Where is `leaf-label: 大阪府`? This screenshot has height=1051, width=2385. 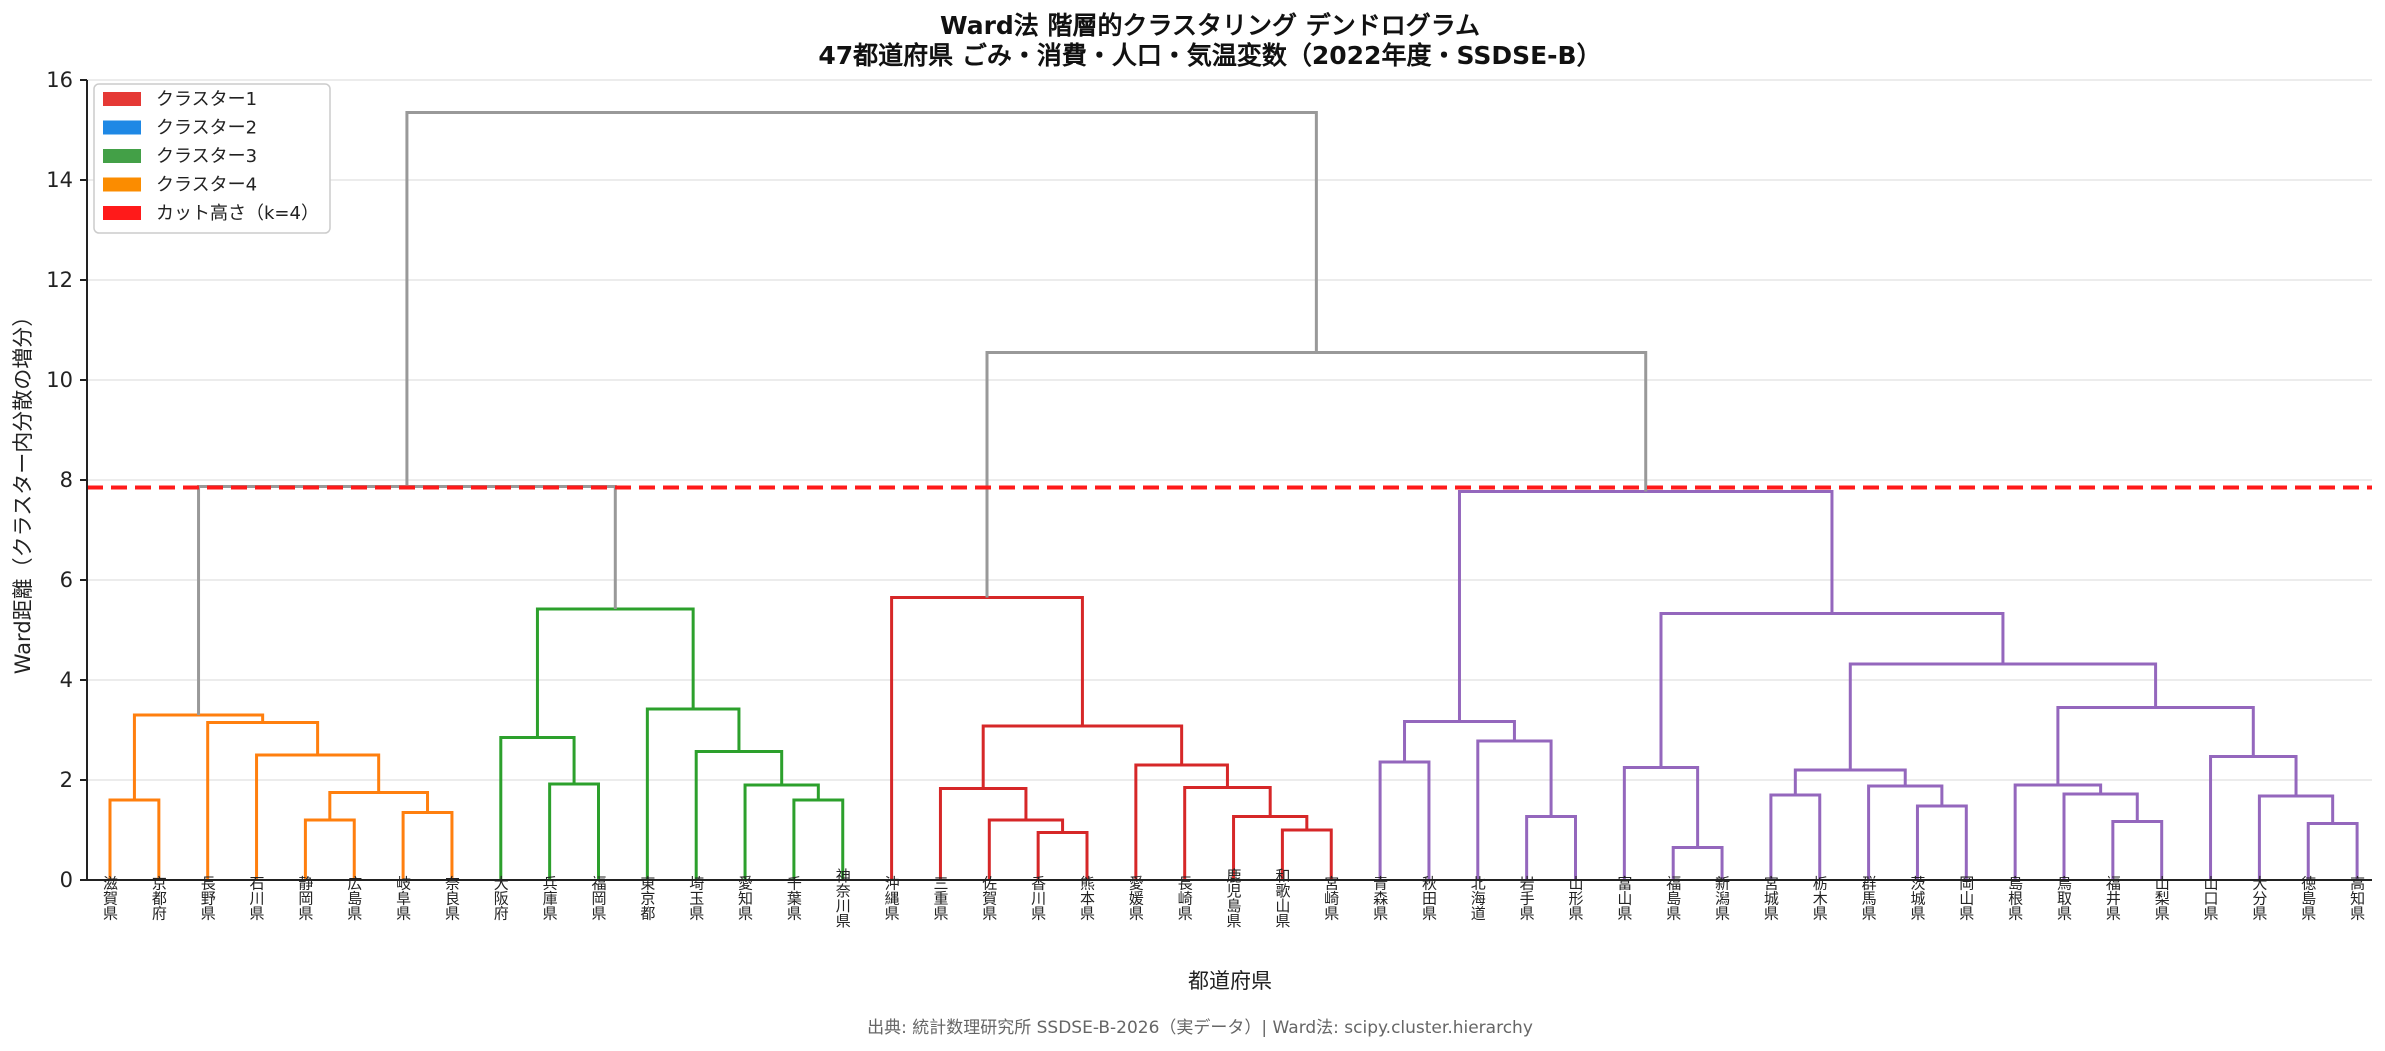 leaf-label: 大阪府 is located at coordinates (501, 899).